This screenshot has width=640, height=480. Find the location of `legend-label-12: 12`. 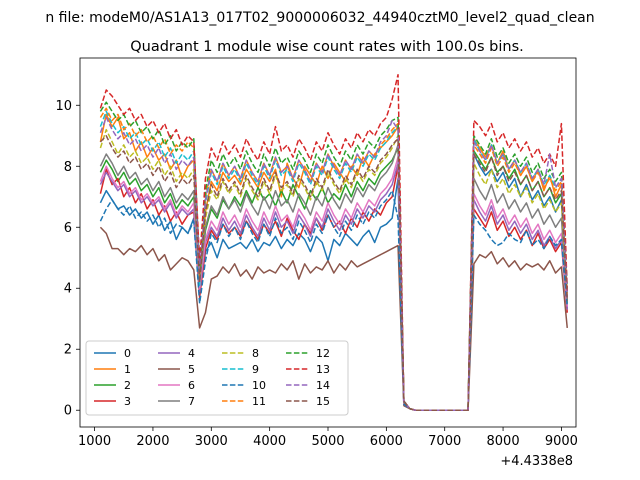

legend-label-12: 12 is located at coordinates (323, 353).